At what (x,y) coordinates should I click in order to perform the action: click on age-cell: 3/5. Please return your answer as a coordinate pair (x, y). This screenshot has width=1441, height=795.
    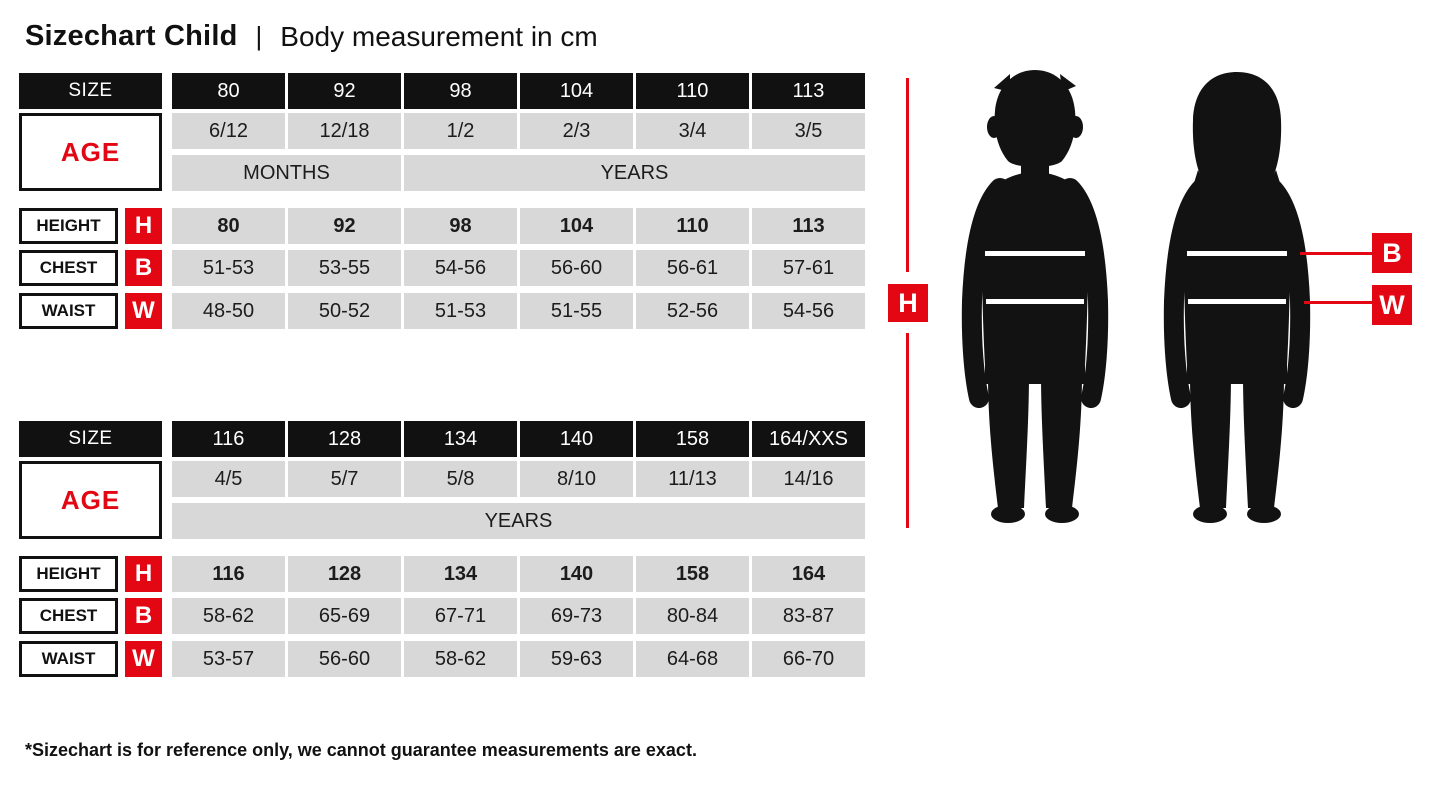
    Looking at the image, I should click on (808, 131).